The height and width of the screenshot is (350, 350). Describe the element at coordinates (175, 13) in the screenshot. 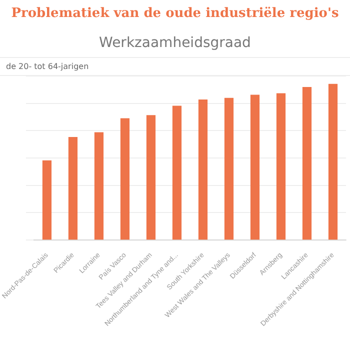

I see `chart-title: Problematiek van de oude industriële regio's` at that location.